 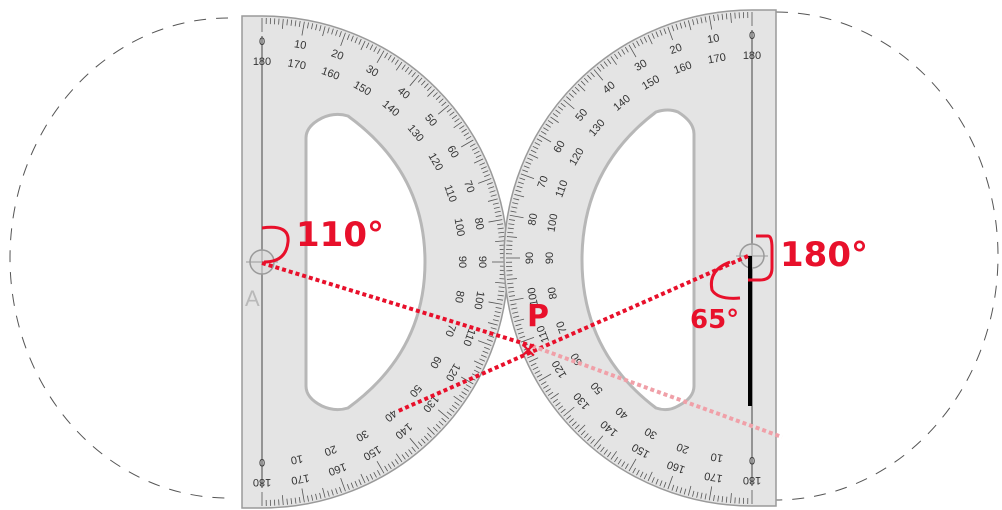 What do you see at coordinates (752, 480) in the screenshot?
I see `degree-label: 180` at bounding box center [752, 480].